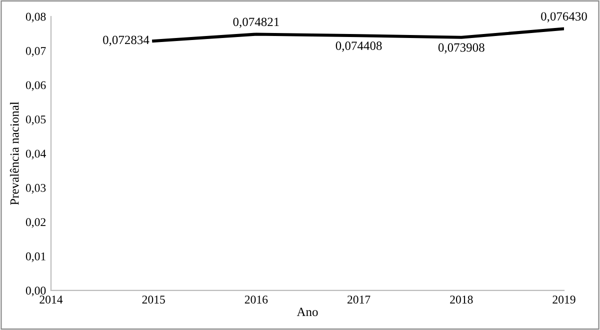  I want to click on y-tick-label: 0,05, so click(36, 120).